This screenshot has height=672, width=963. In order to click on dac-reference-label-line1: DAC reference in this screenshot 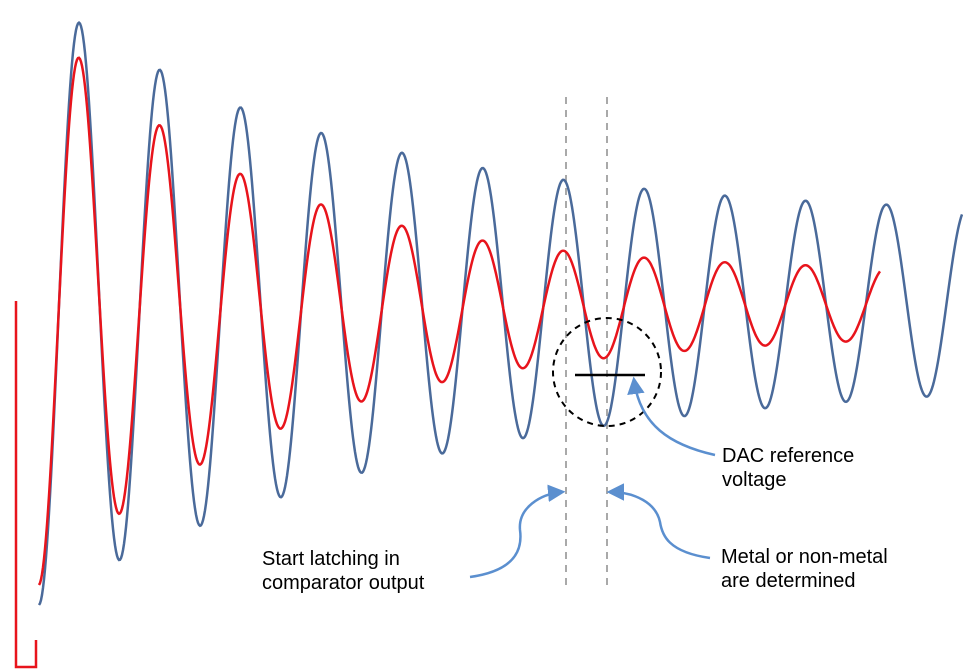, I will do `click(788, 456)`.